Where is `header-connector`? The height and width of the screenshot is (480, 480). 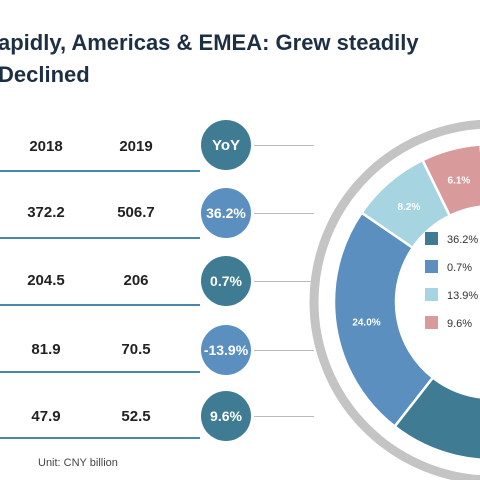
header-connector is located at coordinates (284, 145).